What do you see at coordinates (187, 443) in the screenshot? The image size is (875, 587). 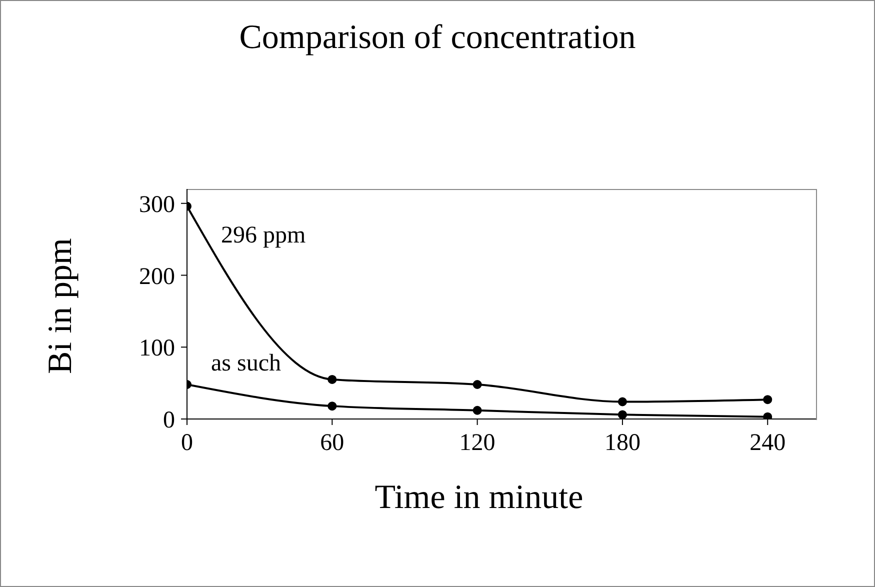 I see `x-tick-label: 0` at bounding box center [187, 443].